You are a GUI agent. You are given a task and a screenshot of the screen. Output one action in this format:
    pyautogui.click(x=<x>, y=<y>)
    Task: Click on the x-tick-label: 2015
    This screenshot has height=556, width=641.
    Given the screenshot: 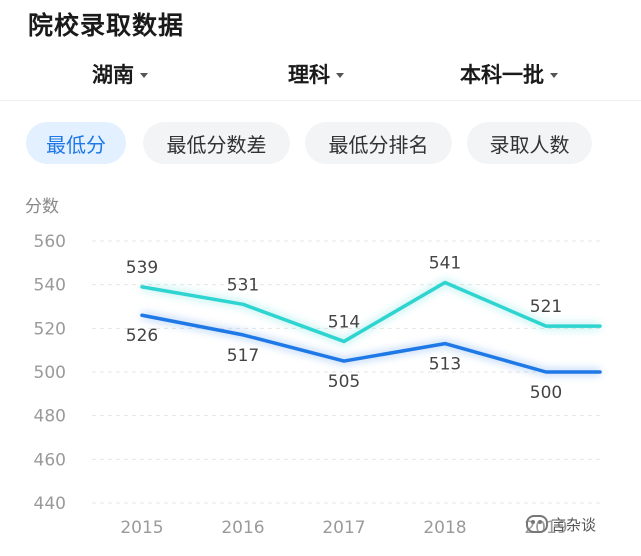 What is the action you would take?
    pyautogui.click(x=141, y=528)
    